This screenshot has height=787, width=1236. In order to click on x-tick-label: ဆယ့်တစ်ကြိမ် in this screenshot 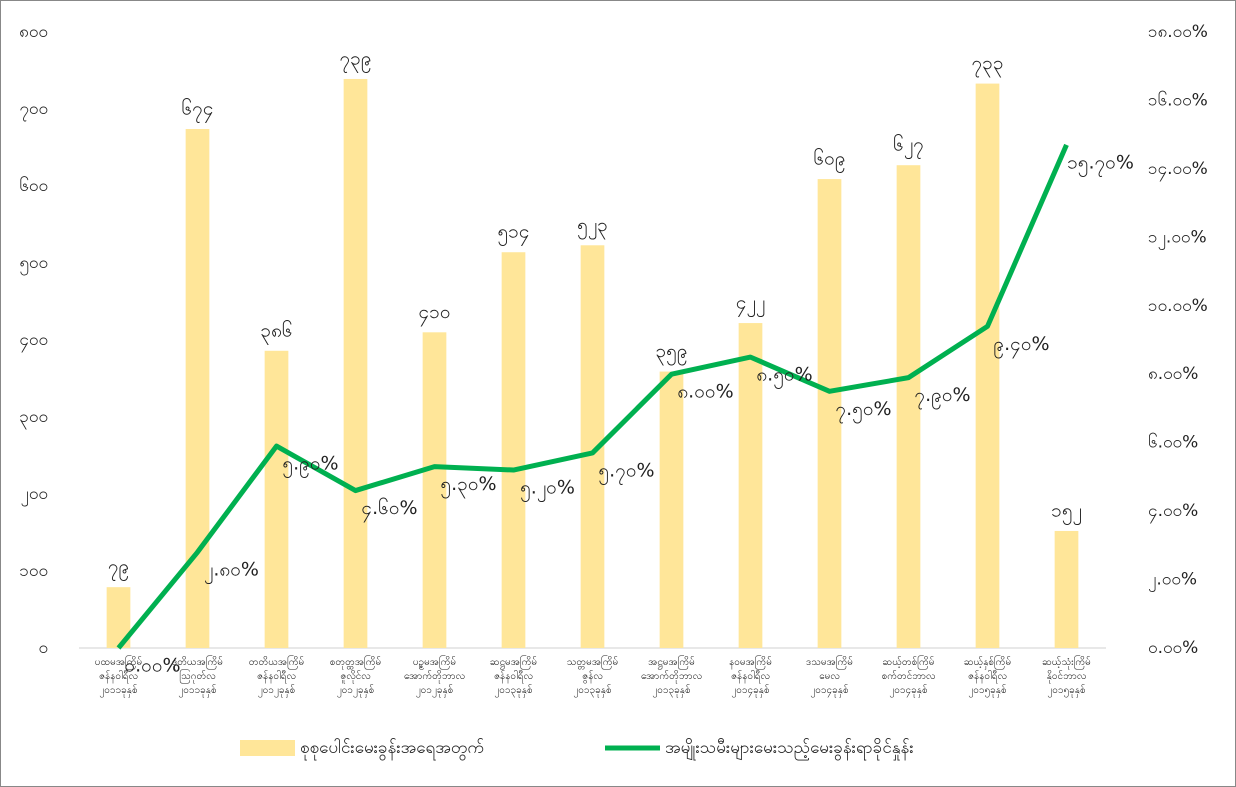, I will do `click(909, 662)`.